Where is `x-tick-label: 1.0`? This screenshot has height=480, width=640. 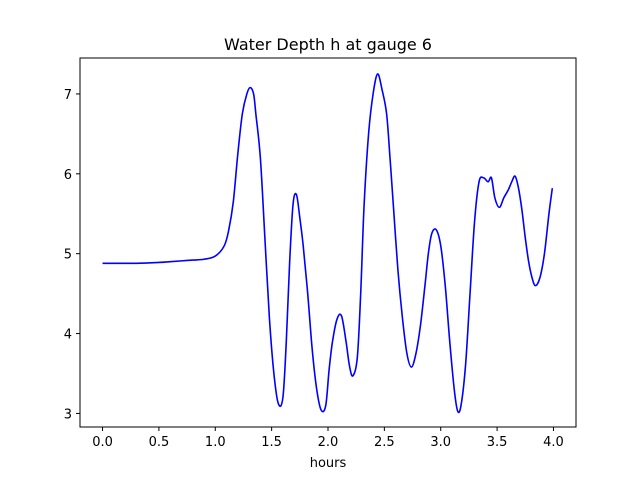 x-tick-label: 1.0 is located at coordinates (215, 442).